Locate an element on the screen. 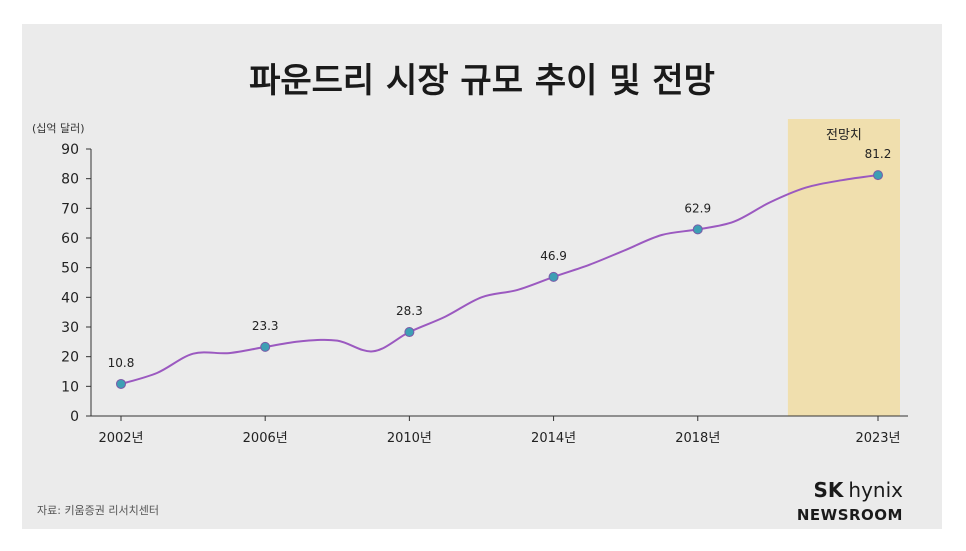  forecast-band is located at coordinates (843, 267).